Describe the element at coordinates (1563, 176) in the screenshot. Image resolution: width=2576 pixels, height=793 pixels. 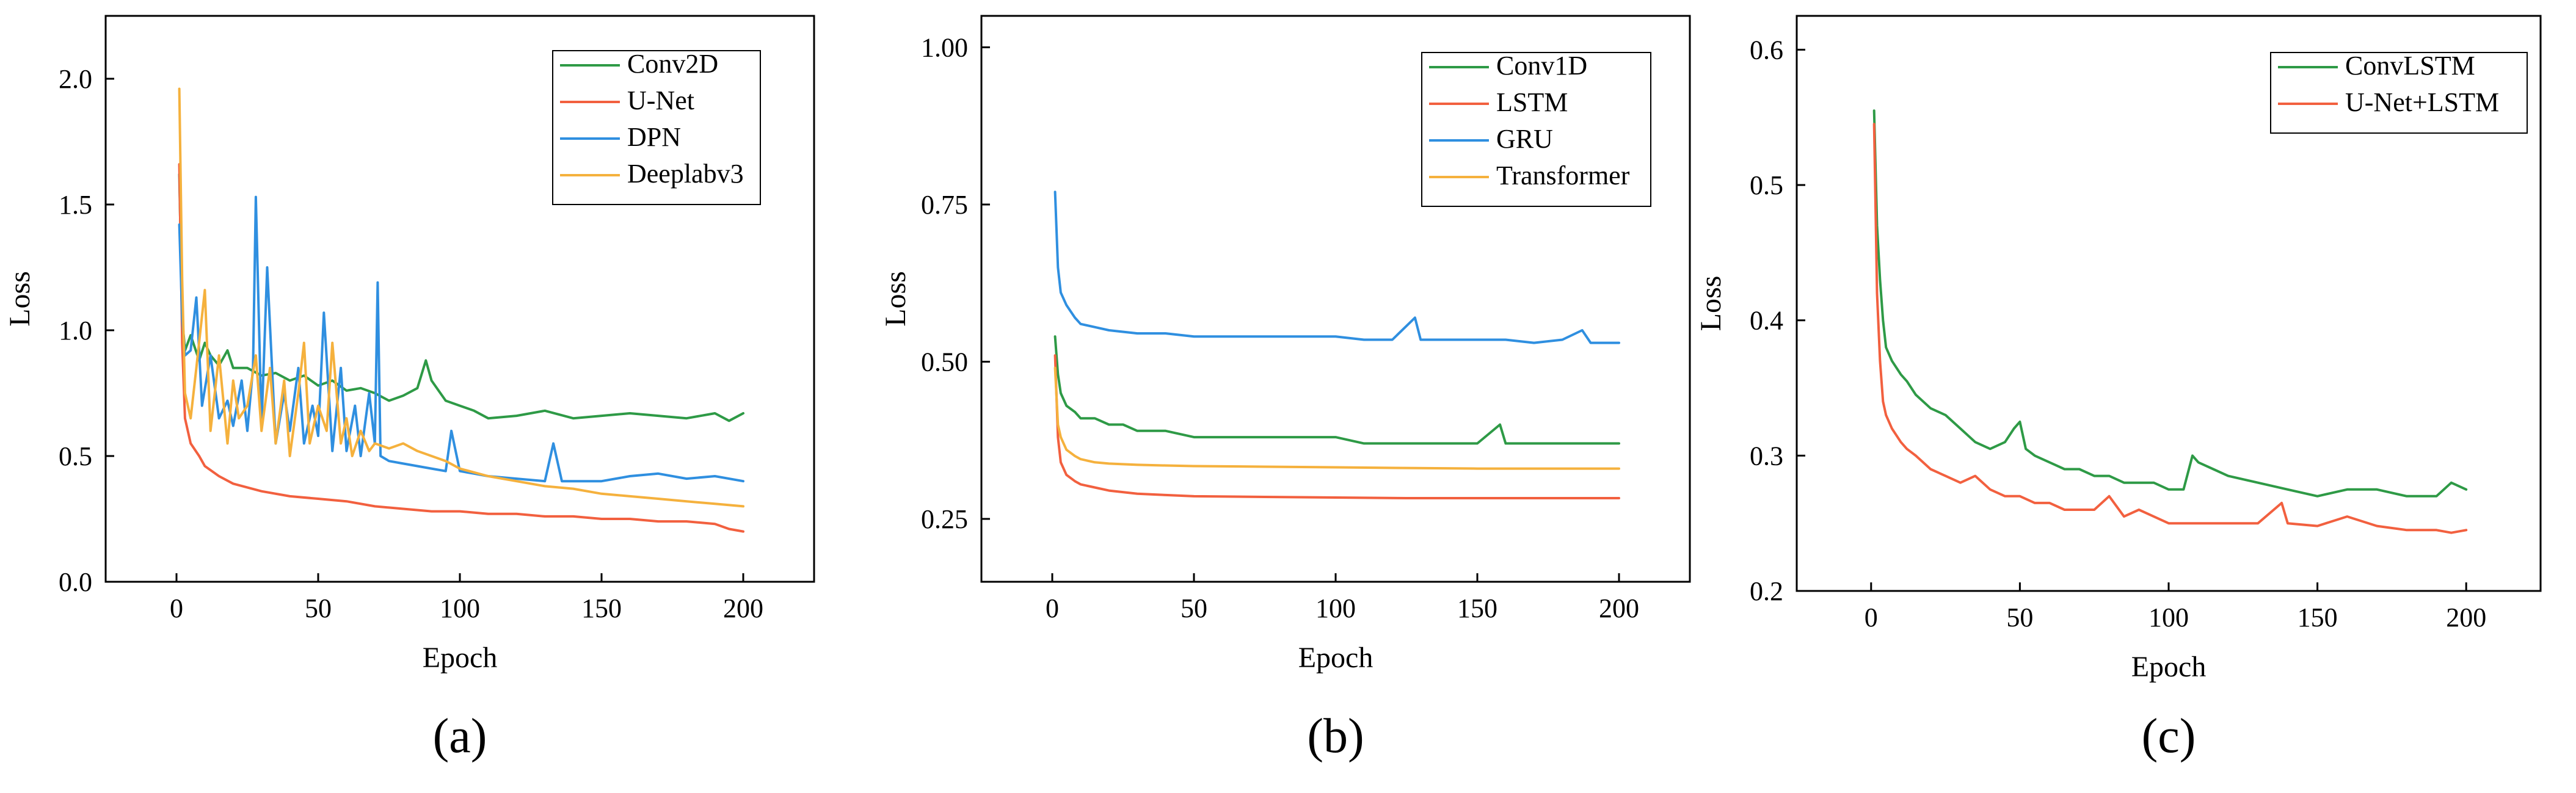
I see `legend-label: Transformer` at that location.